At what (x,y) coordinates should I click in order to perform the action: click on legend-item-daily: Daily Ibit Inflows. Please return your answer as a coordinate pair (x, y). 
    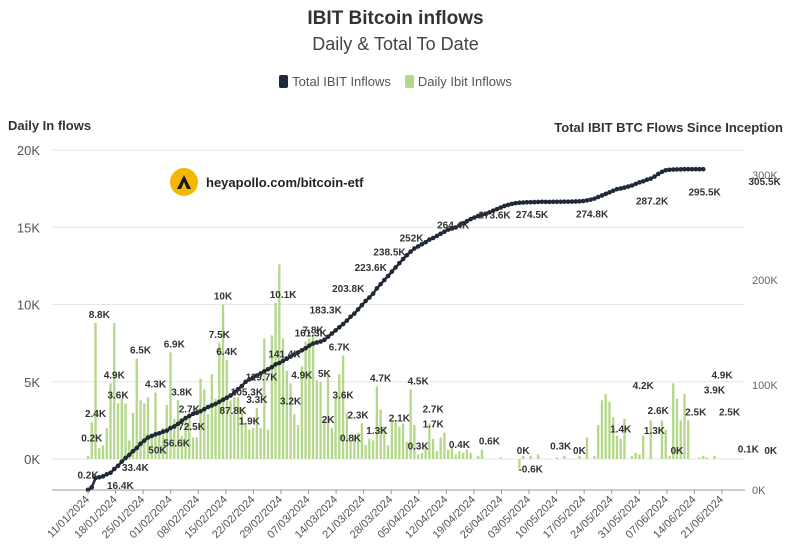
    Looking at the image, I should click on (458, 81).